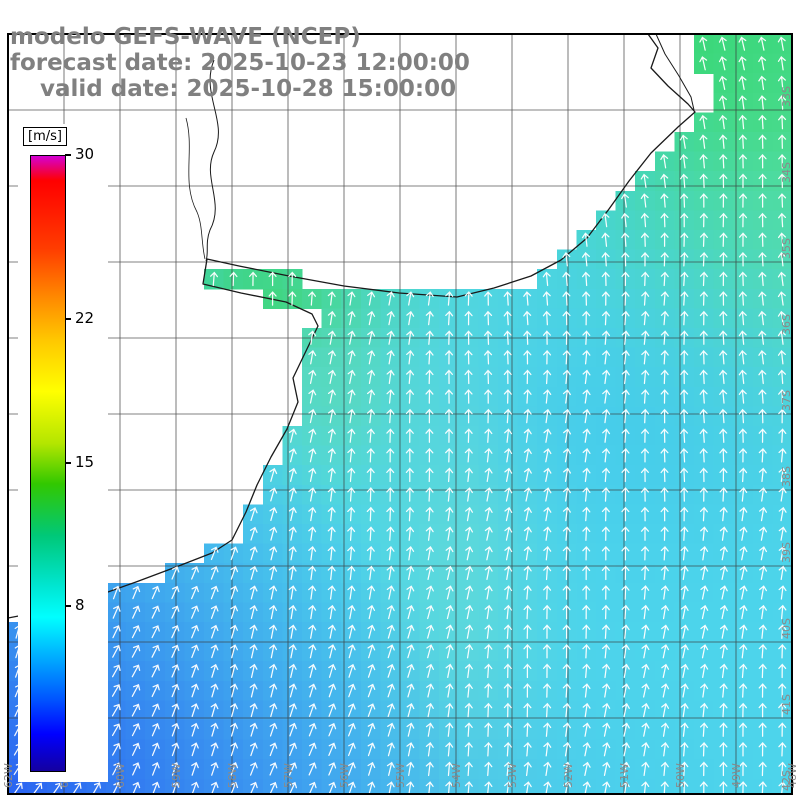  Describe the element at coordinates (786, 628) in the screenshot. I see `lat-label: 40S` at that location.